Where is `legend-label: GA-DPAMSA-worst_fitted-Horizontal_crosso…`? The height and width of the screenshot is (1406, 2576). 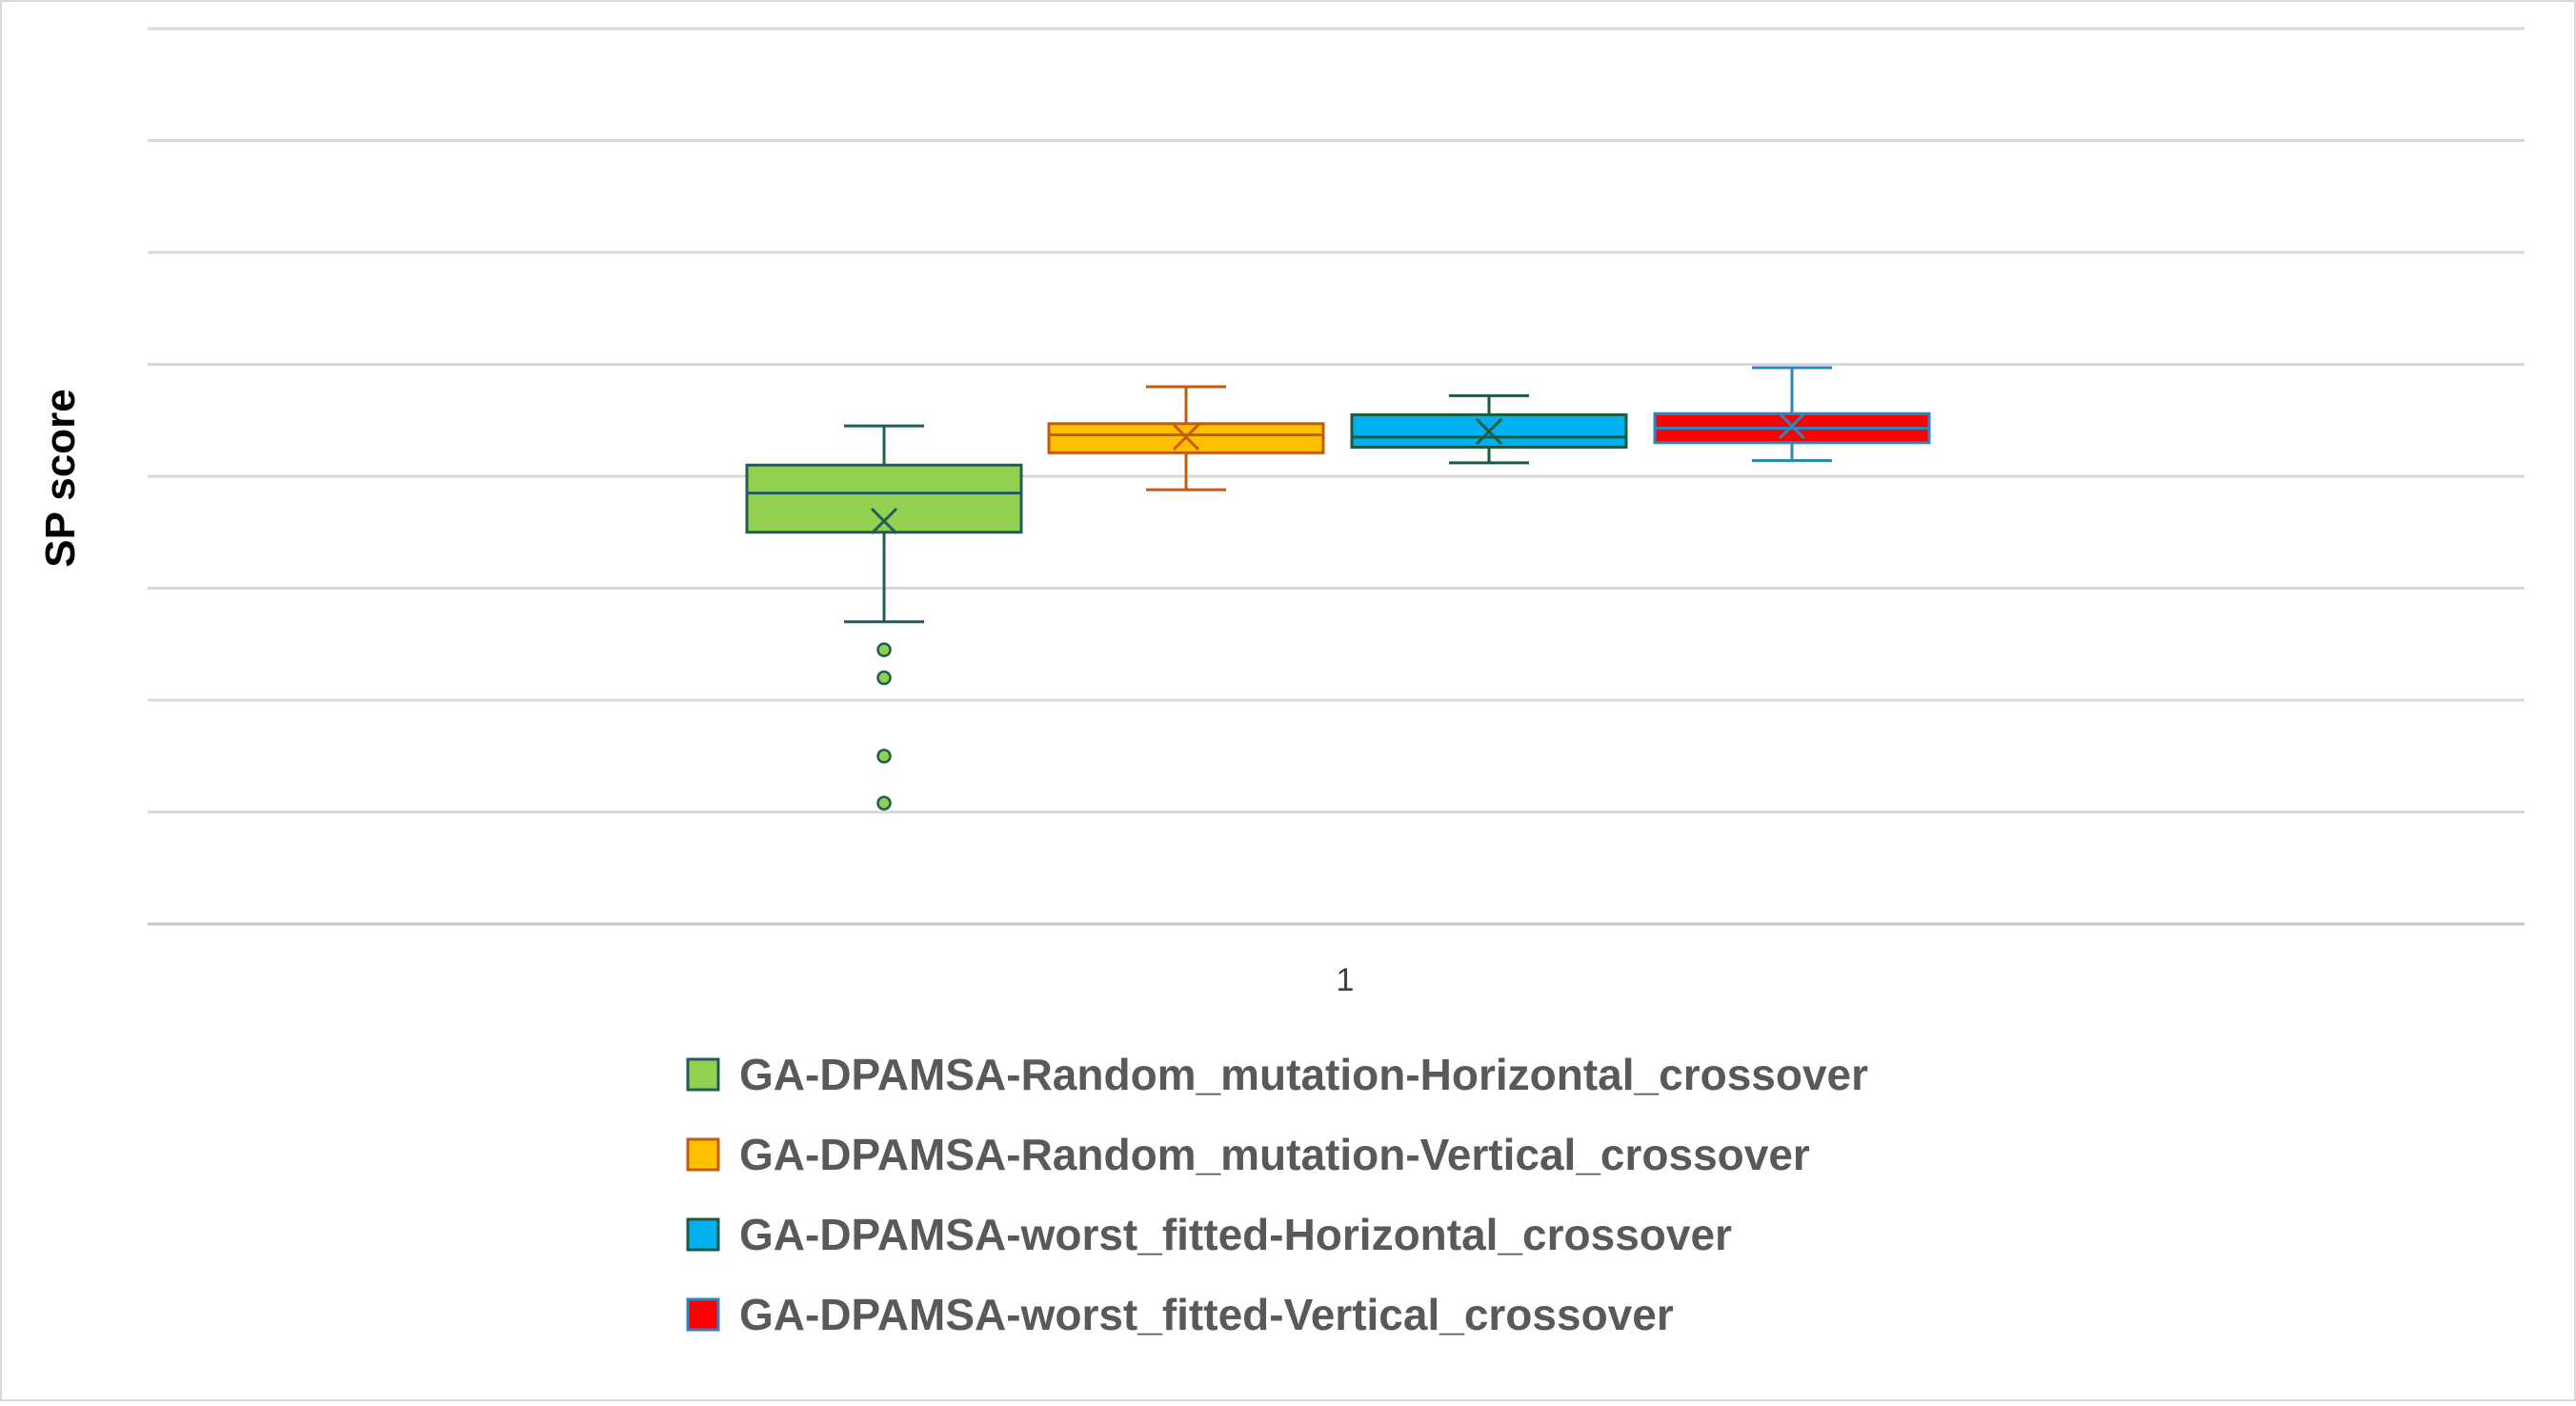 legend-label: GA-DPAMSA-worst_fitted-Horizontal_crosso… is located at coordinates (1236, 1235).